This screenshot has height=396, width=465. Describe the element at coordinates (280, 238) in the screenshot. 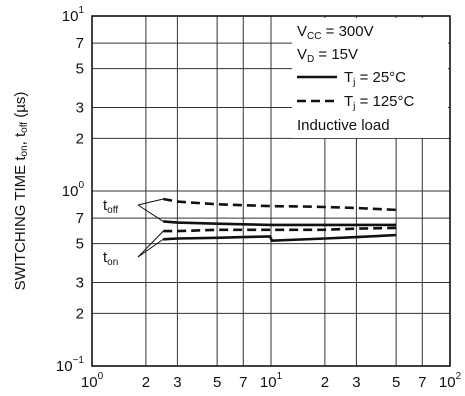

I see `series-line-on-solid` at that location.